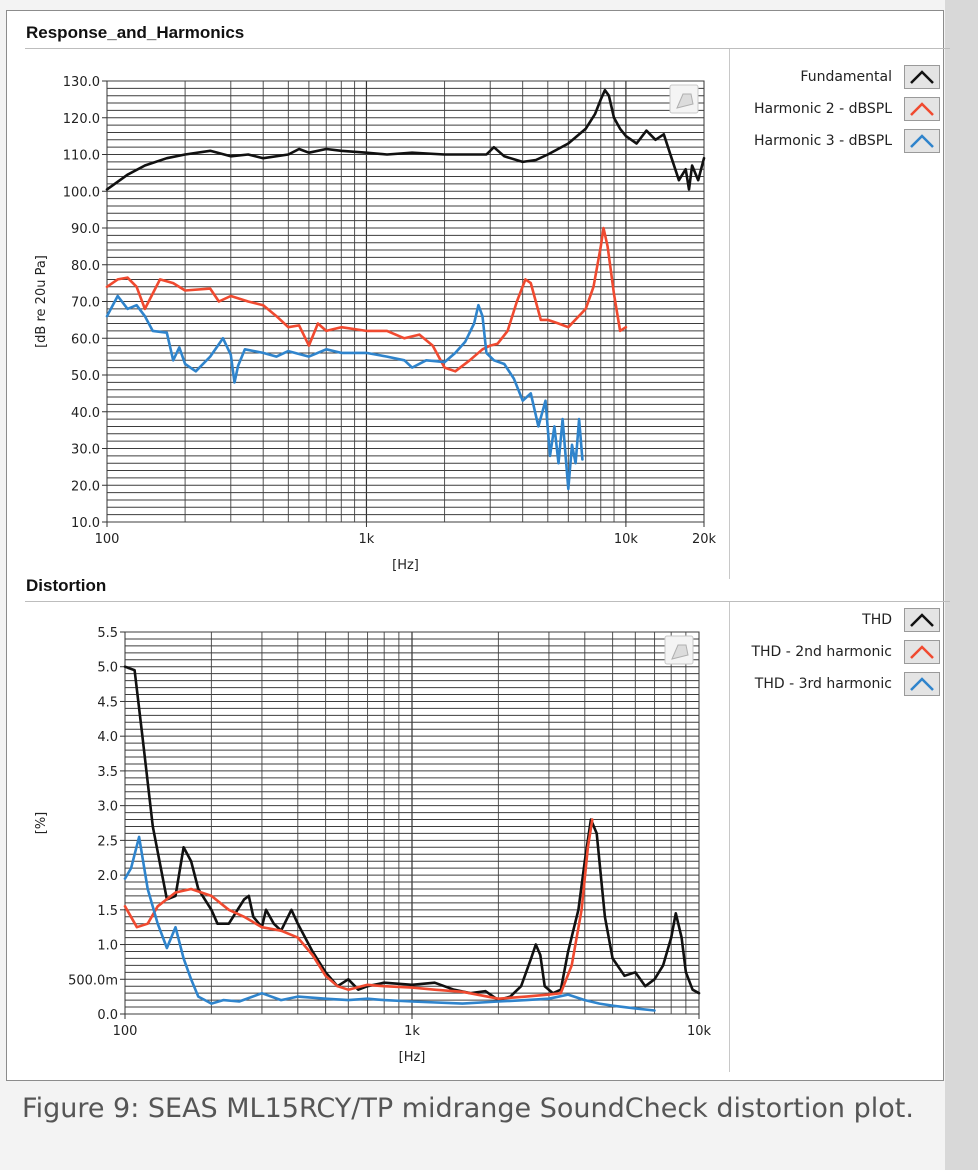 The image size is (978, 1170). I want to click on series-line-thd-2nd-harmonic, so click(358, 909).